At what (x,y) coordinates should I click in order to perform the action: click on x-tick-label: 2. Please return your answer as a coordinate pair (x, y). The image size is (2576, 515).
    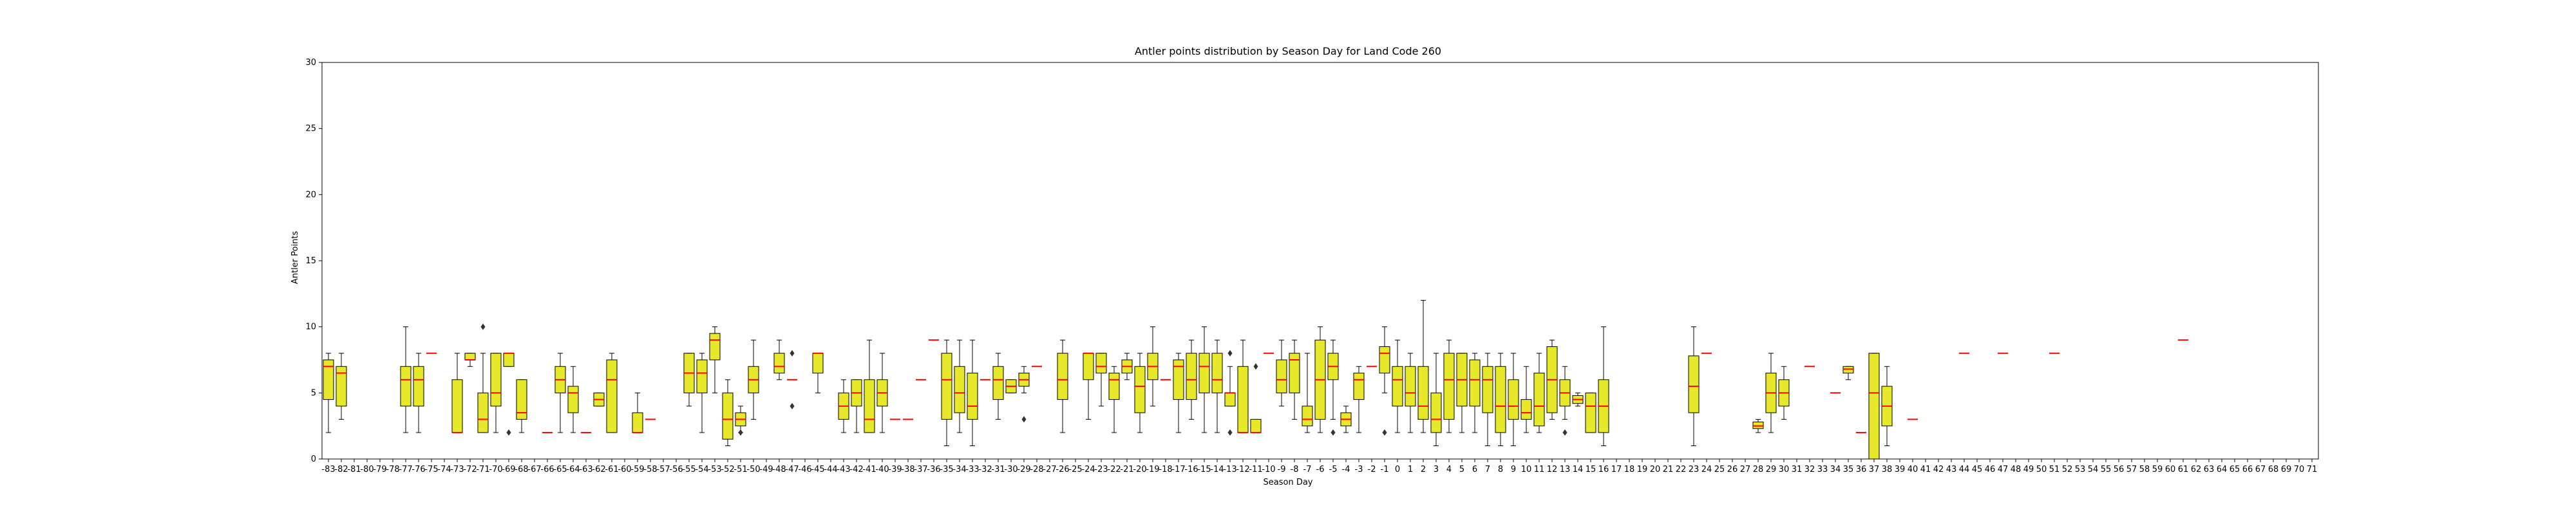
    Looking at the image, I should click on (1423, 470).